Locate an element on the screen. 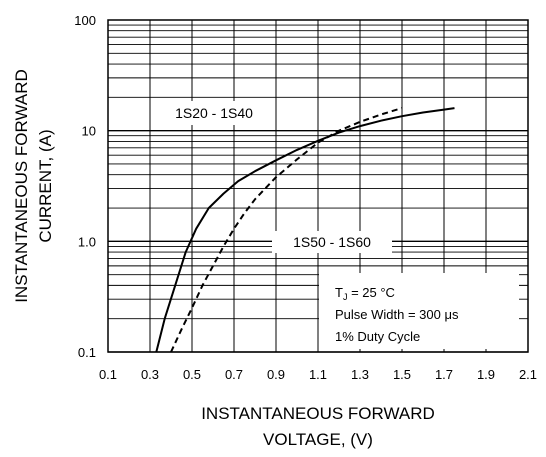 The width and height of the screenshot is (546, 457). tj-symbol: T is located at coordinates (339, 292).